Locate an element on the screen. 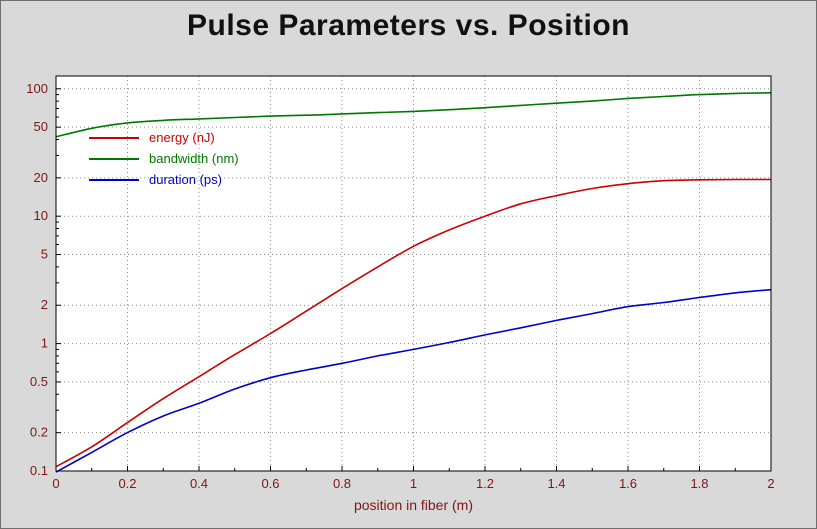 Image resolution: width=817 pixels, height=529 pixels. svg-text: 0.8 is located at coordinates (342, 483).